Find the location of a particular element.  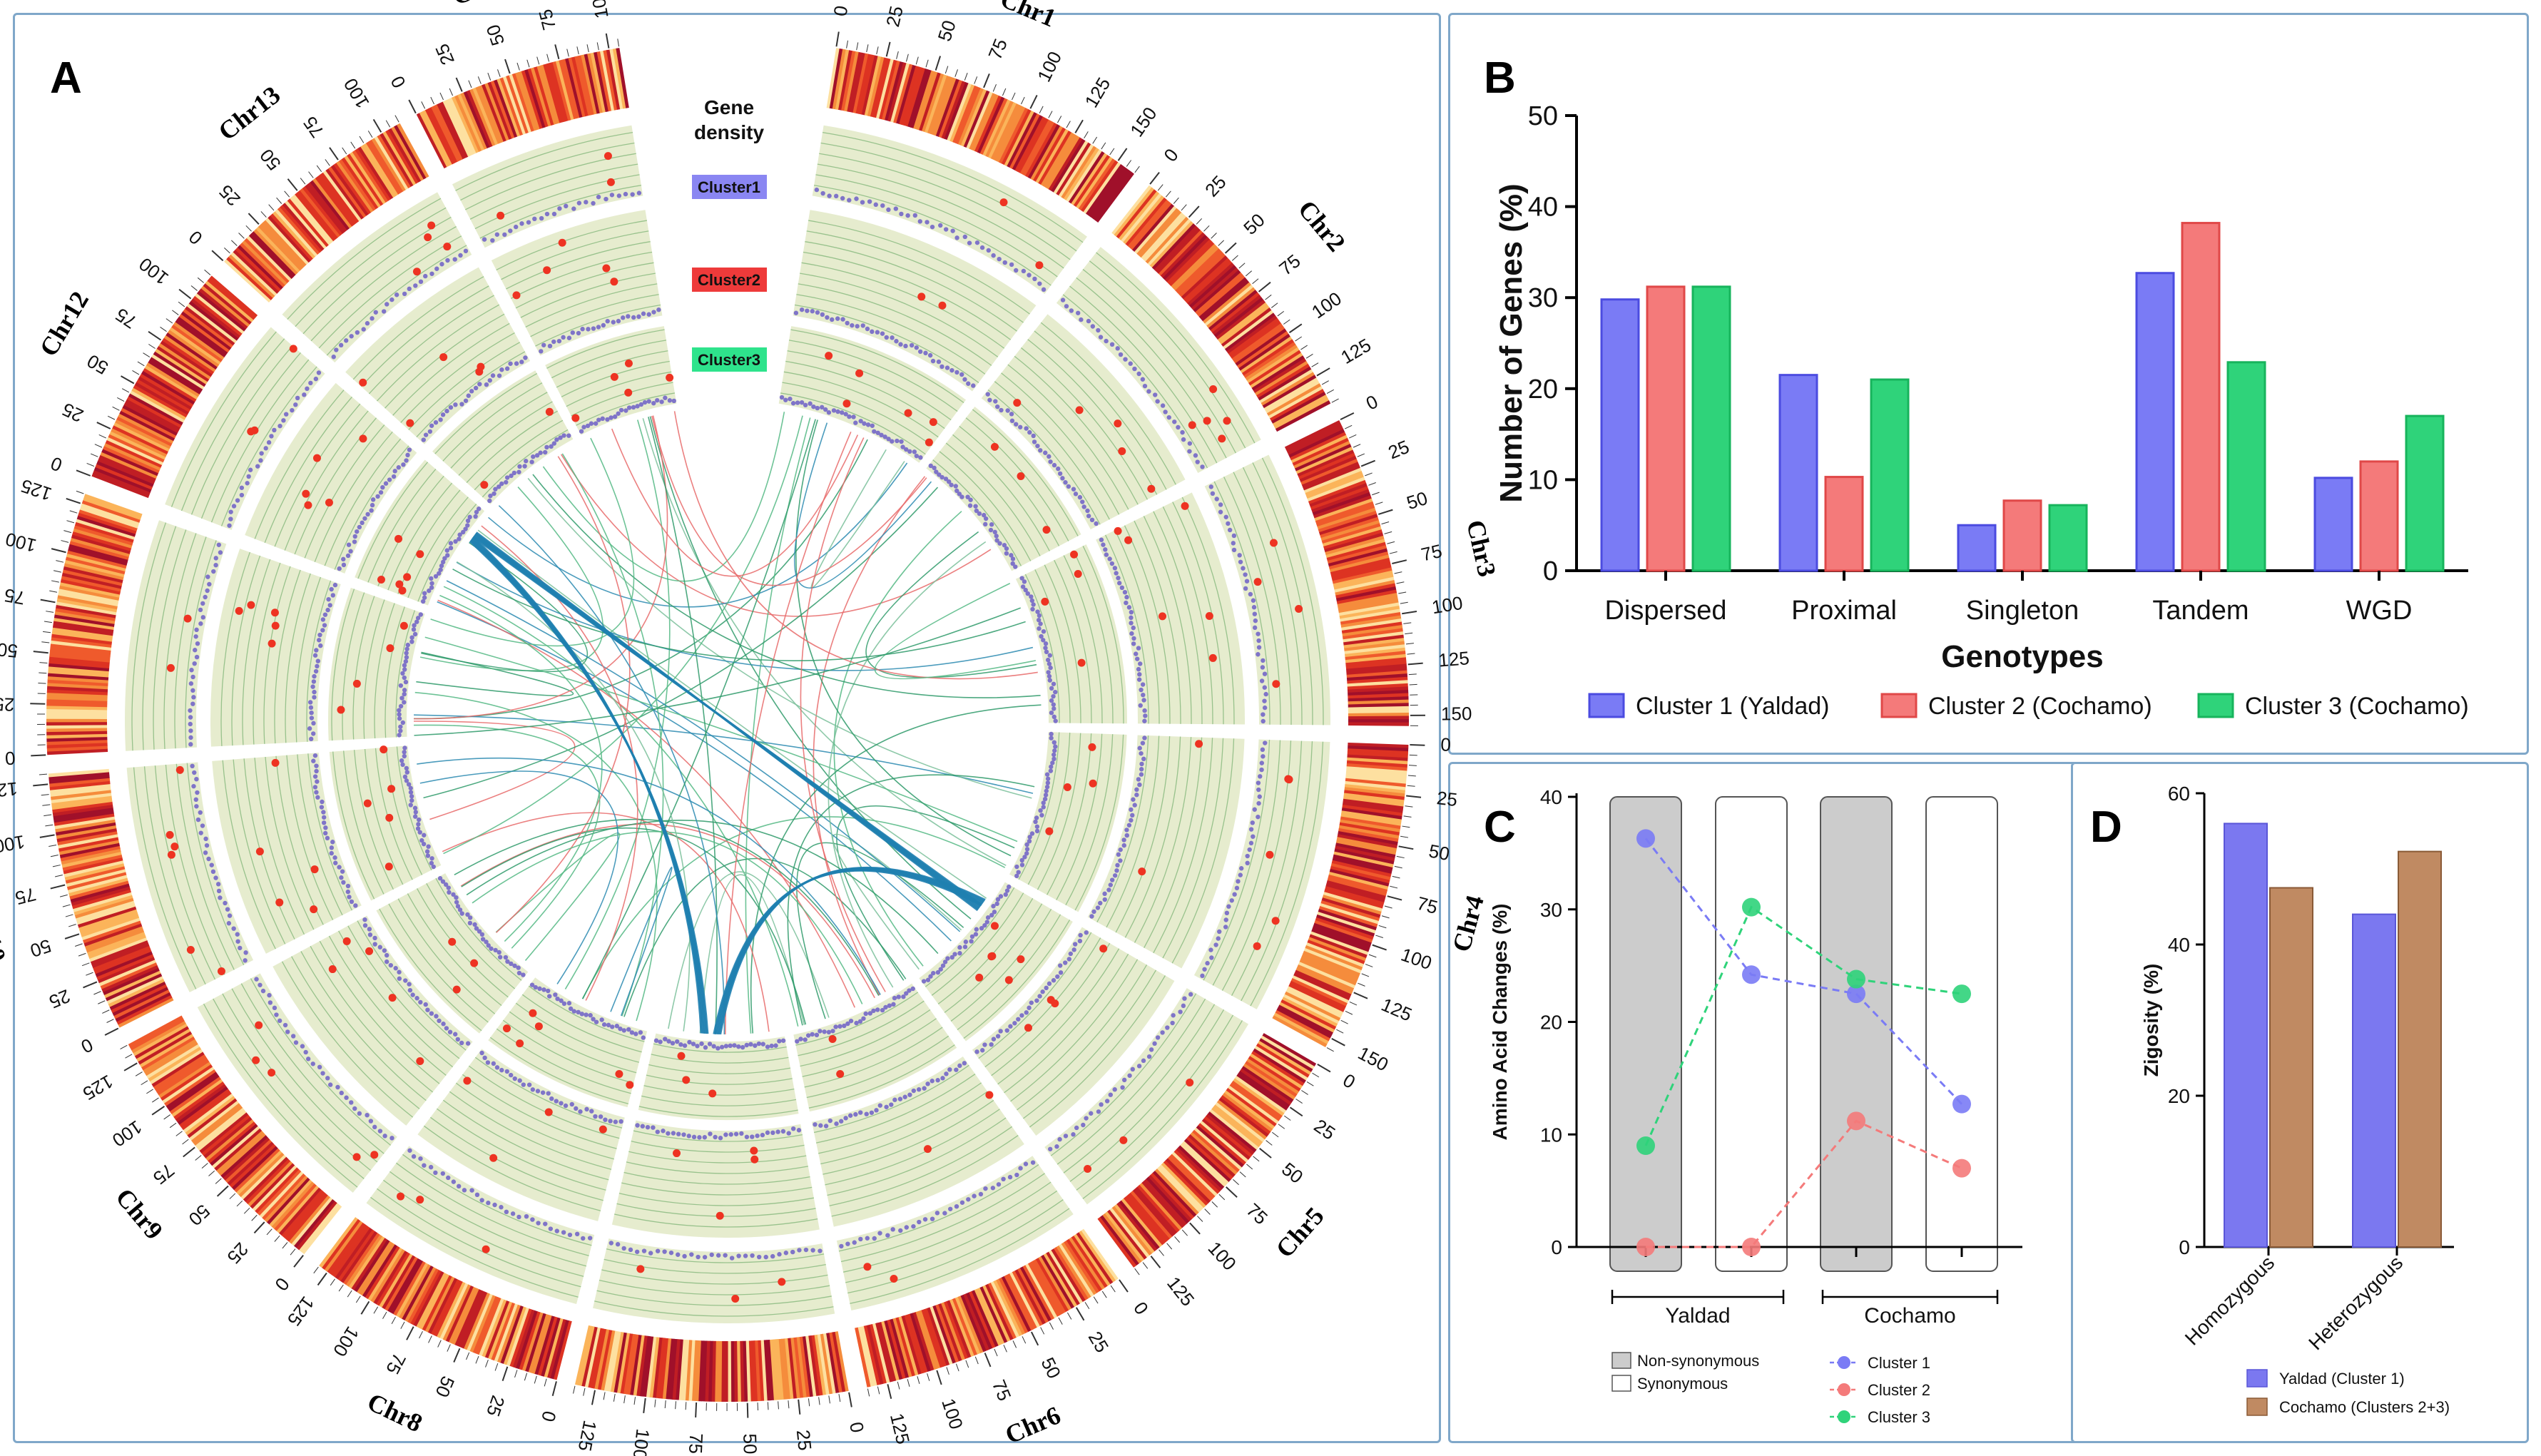

x-tick-label: Tandem is located at coordinates (2200, 611).